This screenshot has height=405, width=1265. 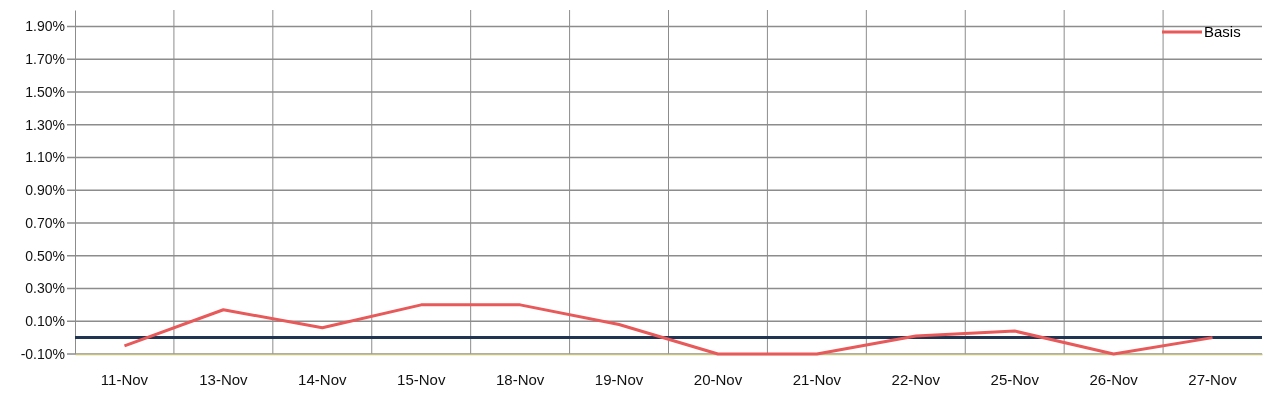 What do you see at coordinates (1114, 379) in the screenshot?
I see `x-tick-label: 26-Nov` at bounding box center [1114, 379].